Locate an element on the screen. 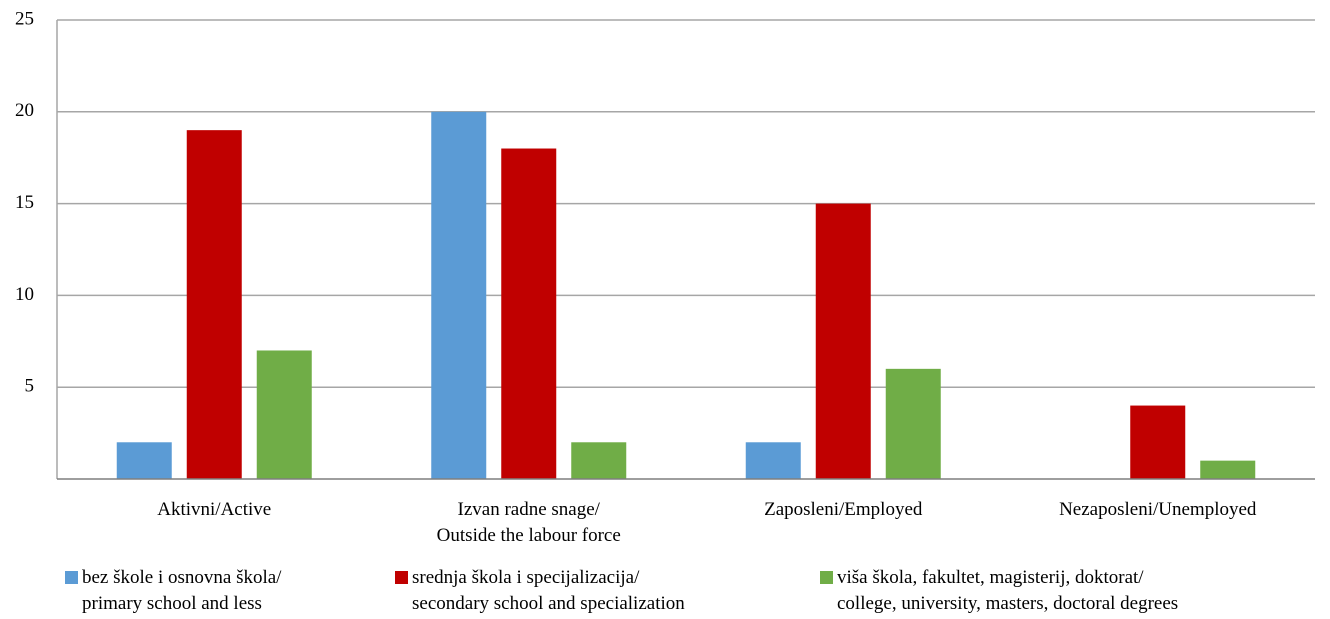 The width and height of the screenshot is (1330, 619). y-tick-label: 25 is located at coordinates (24, 18).